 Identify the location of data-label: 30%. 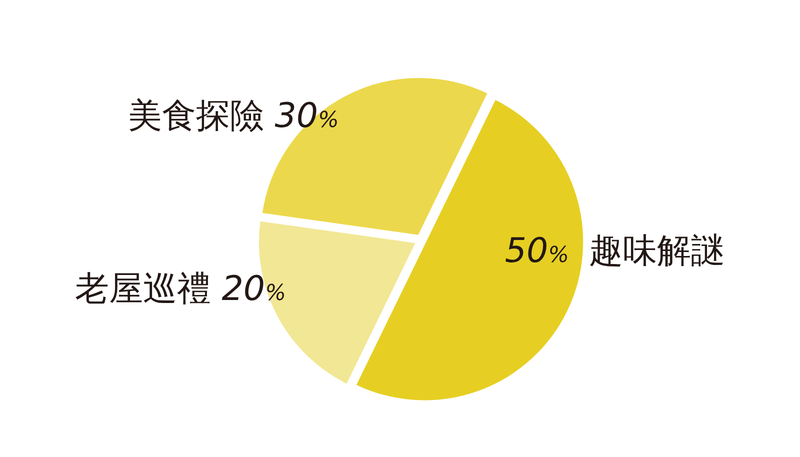
(306, 116).